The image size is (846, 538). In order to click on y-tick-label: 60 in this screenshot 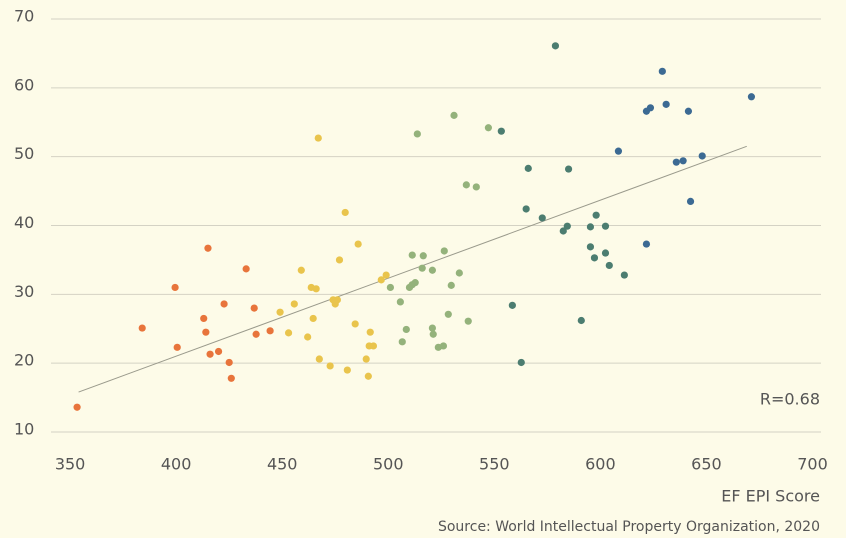, I will do `click(24, 84)`.